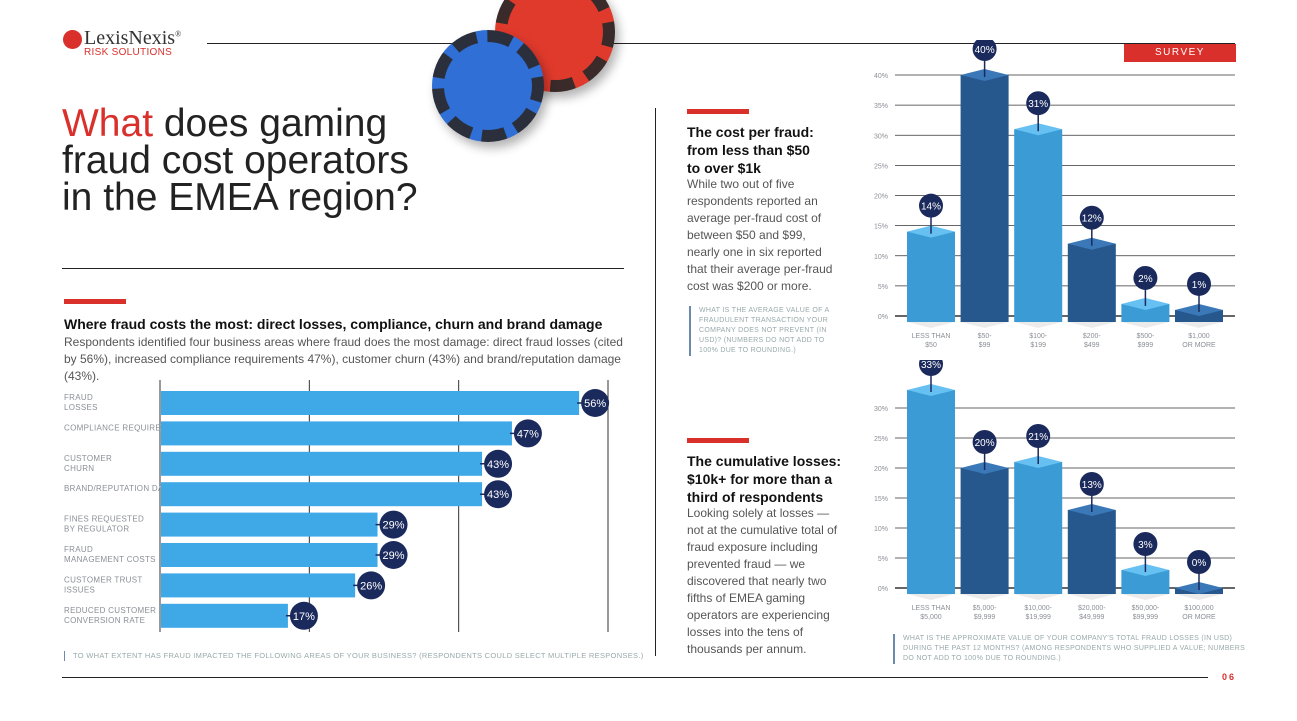  Describe the element at coordinates (931, 341) in the screenshot. I see `category-label: LESS THAN $50` at that location.